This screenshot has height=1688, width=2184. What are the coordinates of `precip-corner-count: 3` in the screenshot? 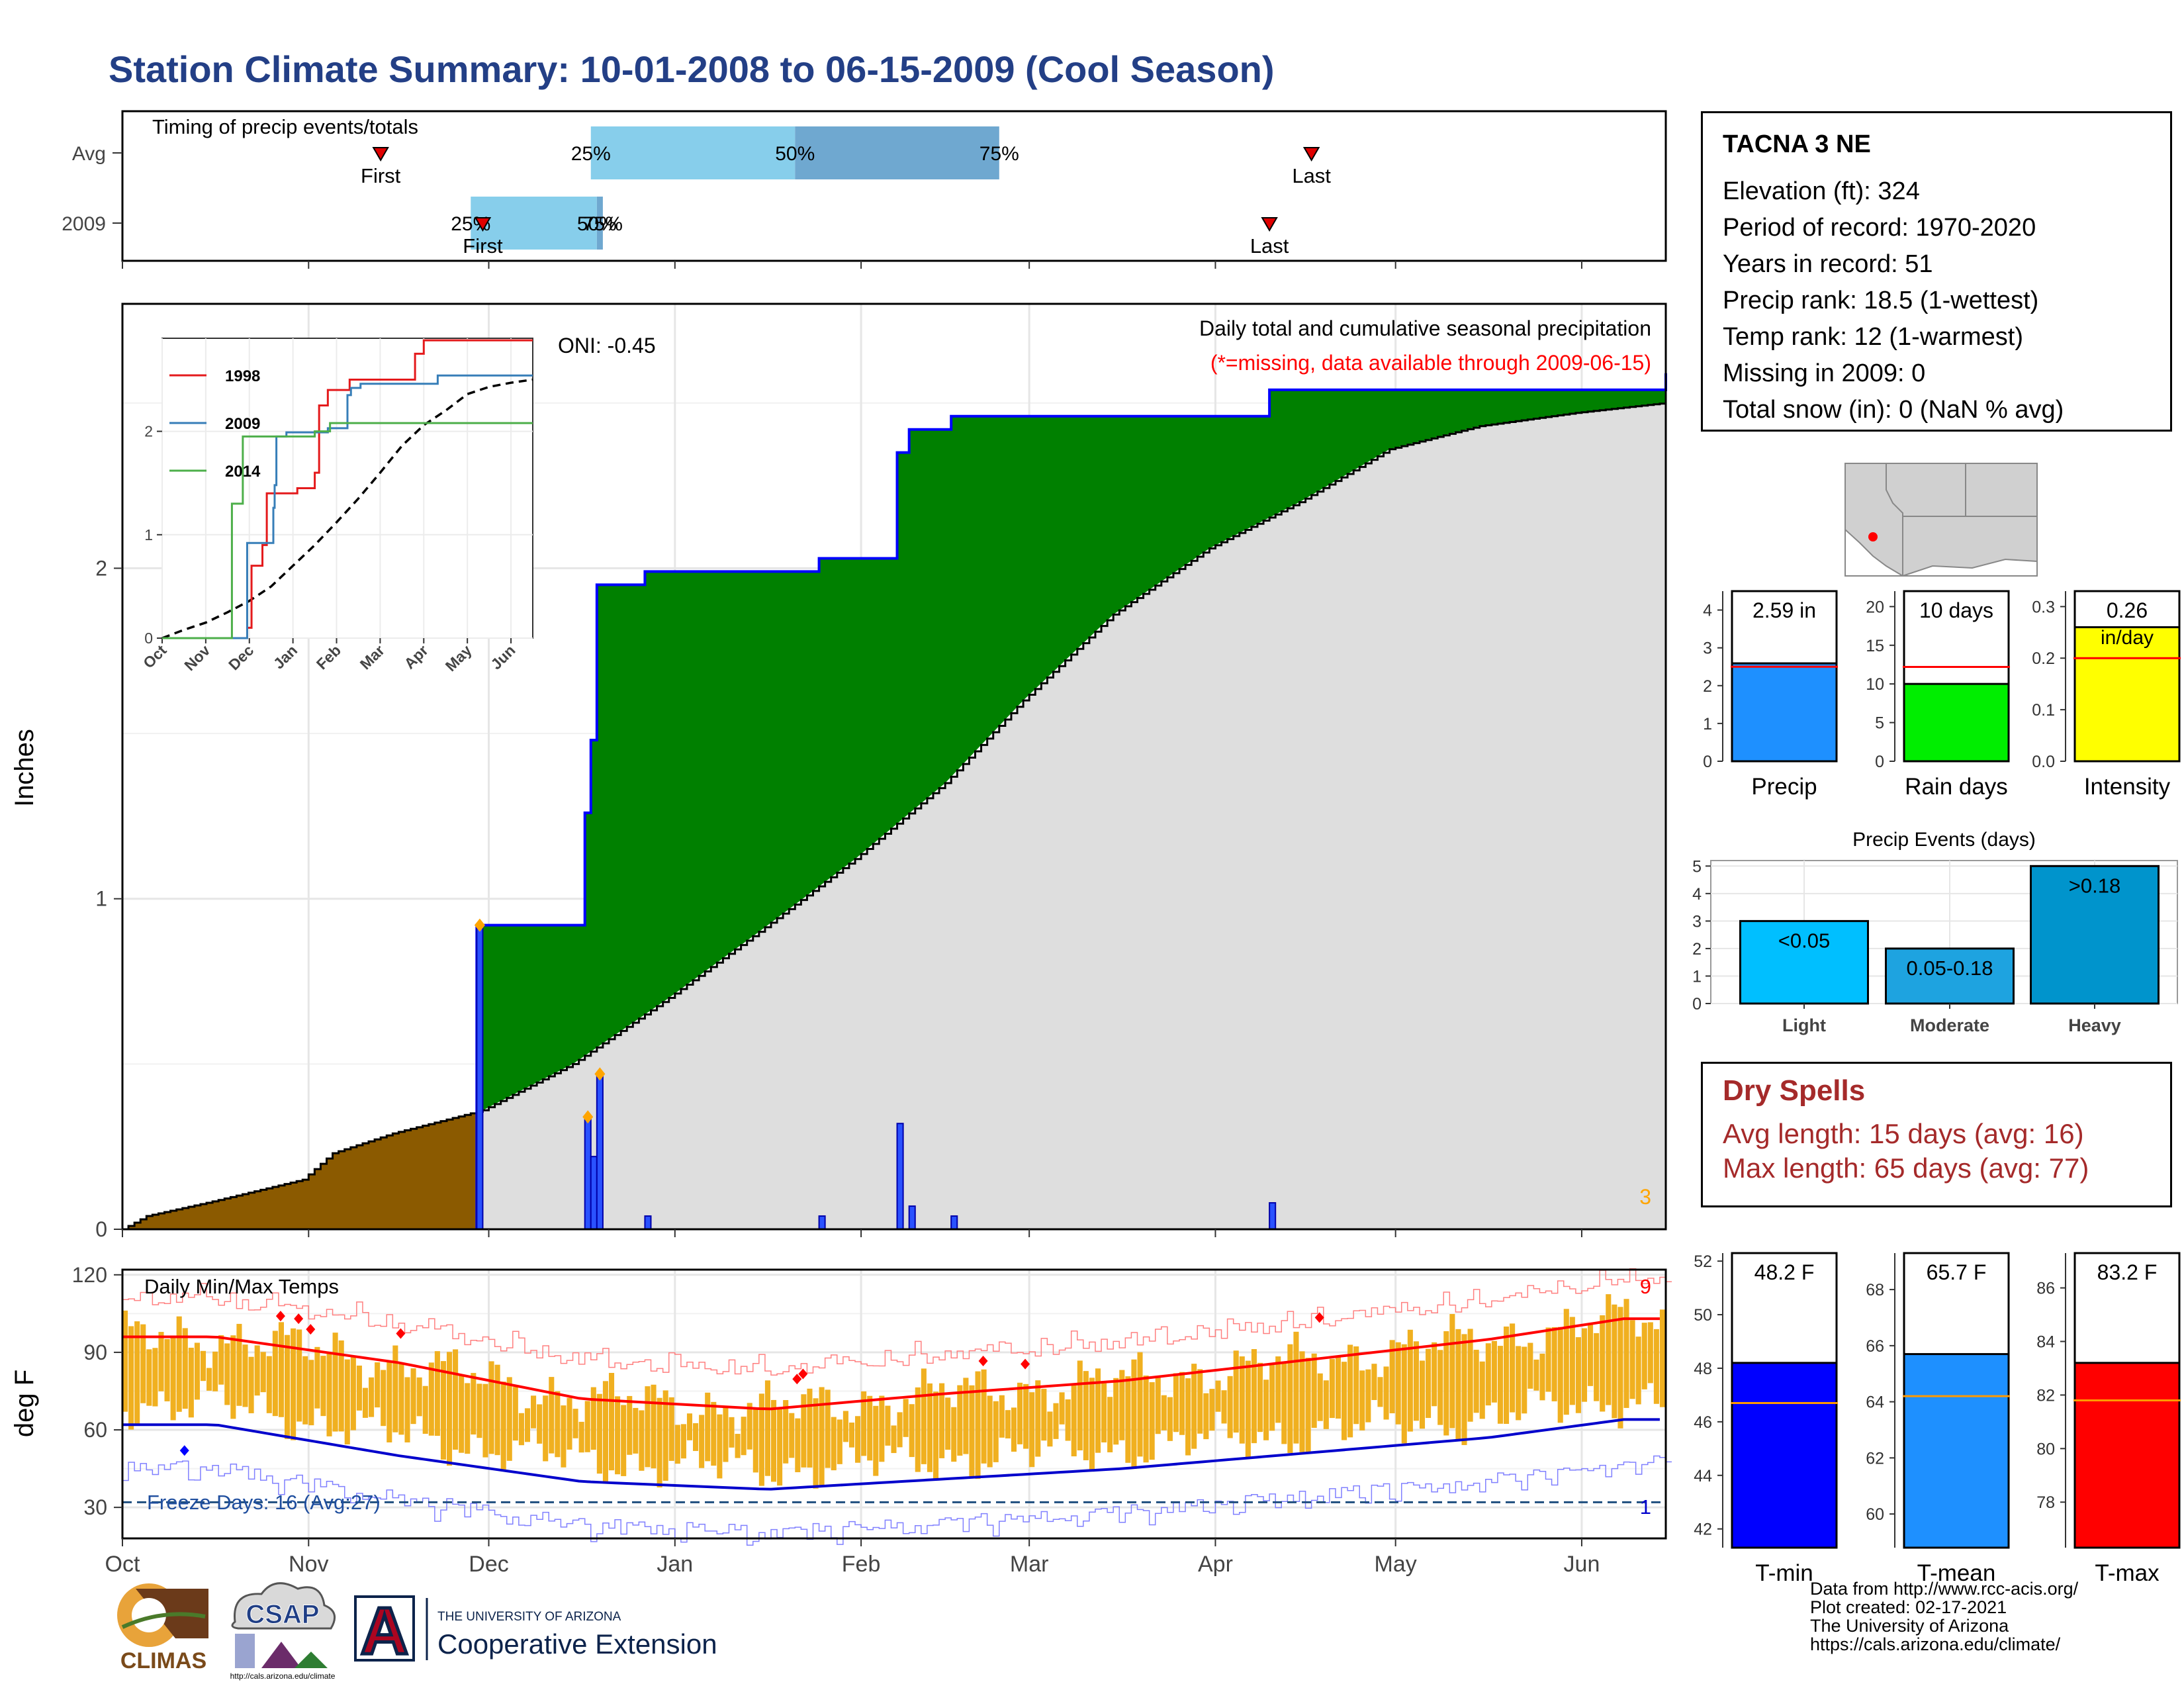 It's located at (1645, 1197).